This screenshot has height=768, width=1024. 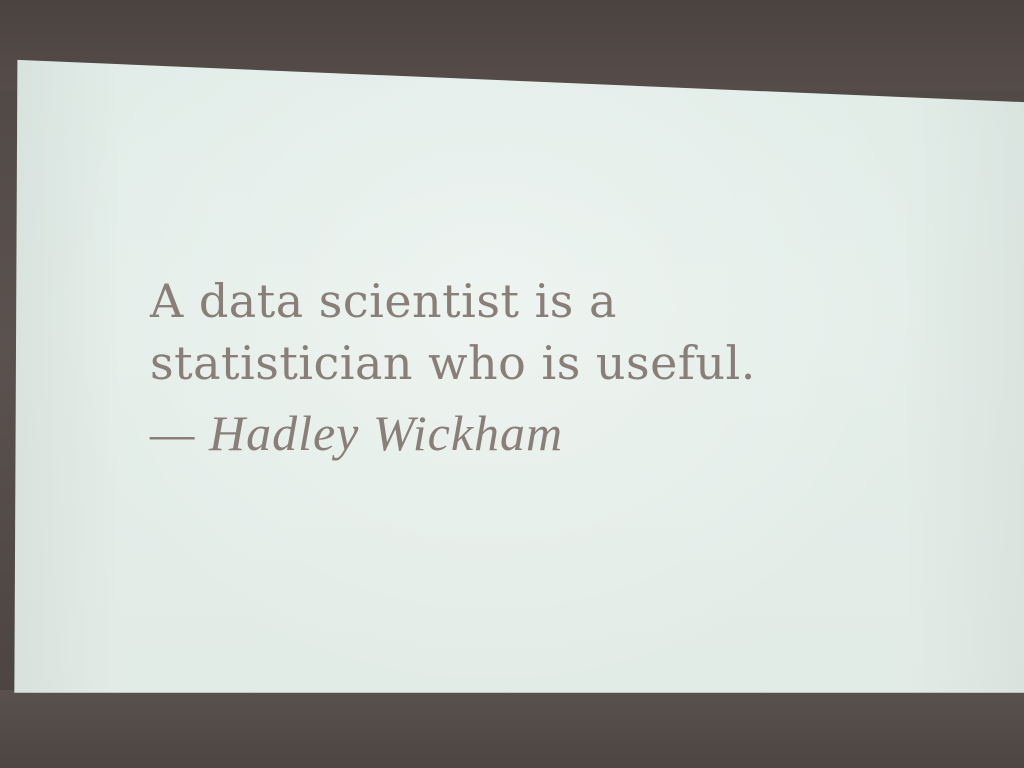 What do you see at coordinates (383, 301) in the screenshot?
I see `quote-line-1: A data scientist is a` at bounding box center [383, 301].